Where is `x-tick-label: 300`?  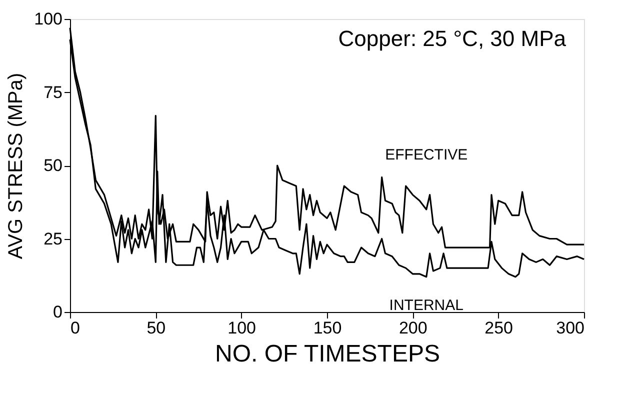 x-tick-label: 300 is located at coordinates (570, 328).